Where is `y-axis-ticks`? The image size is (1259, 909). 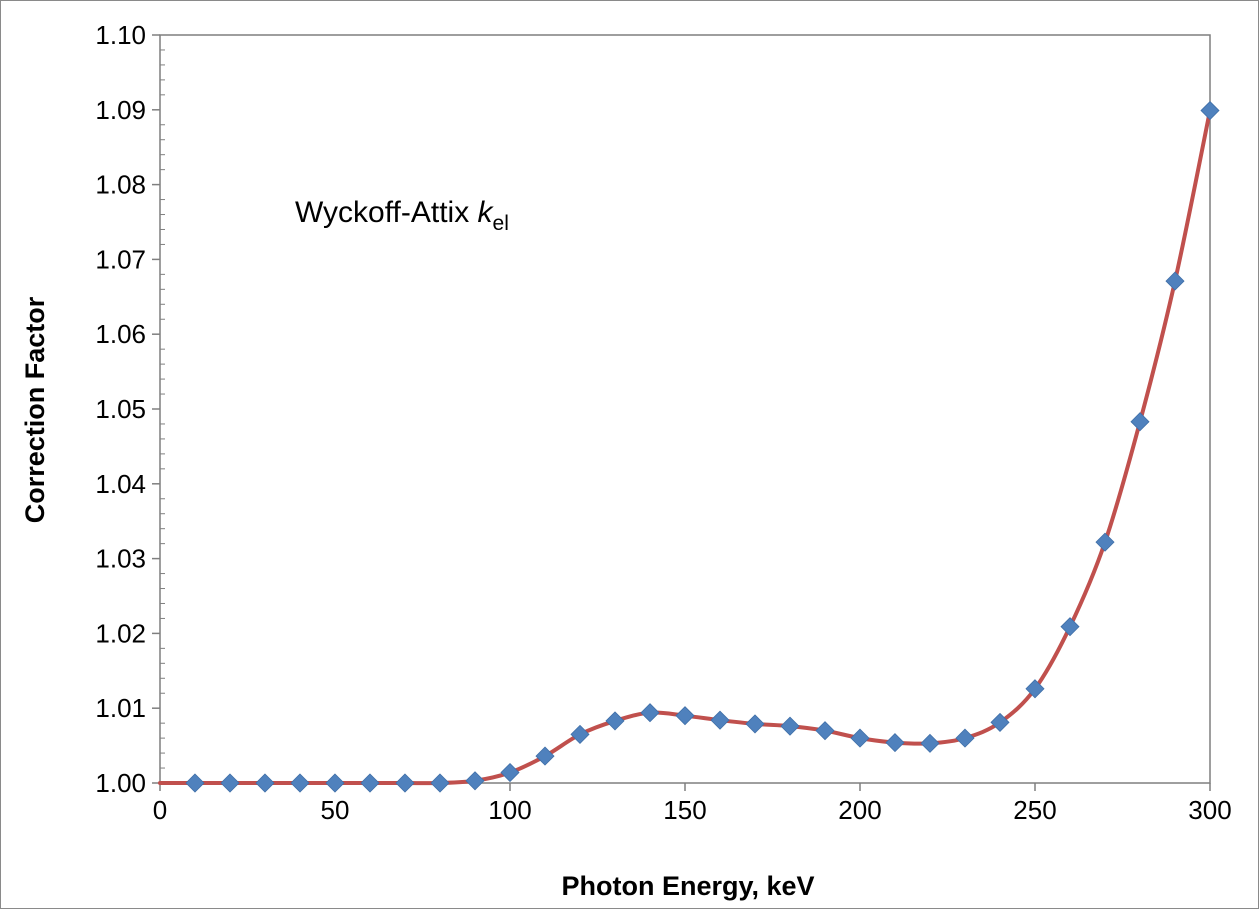 y-axis-ticks is located at coordinates (156, 409).